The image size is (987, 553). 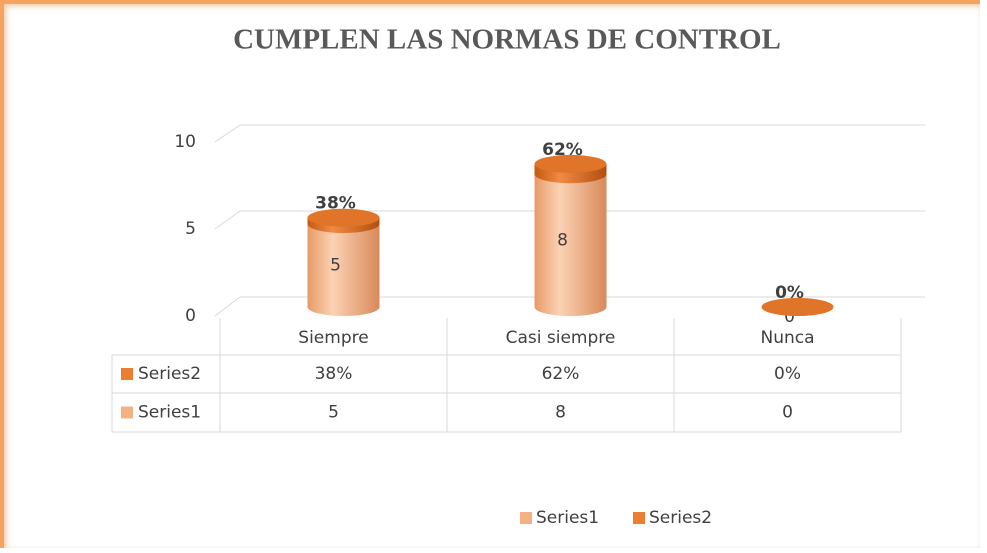 I want to click on table-cell: 8, so click(x=560, y=413).